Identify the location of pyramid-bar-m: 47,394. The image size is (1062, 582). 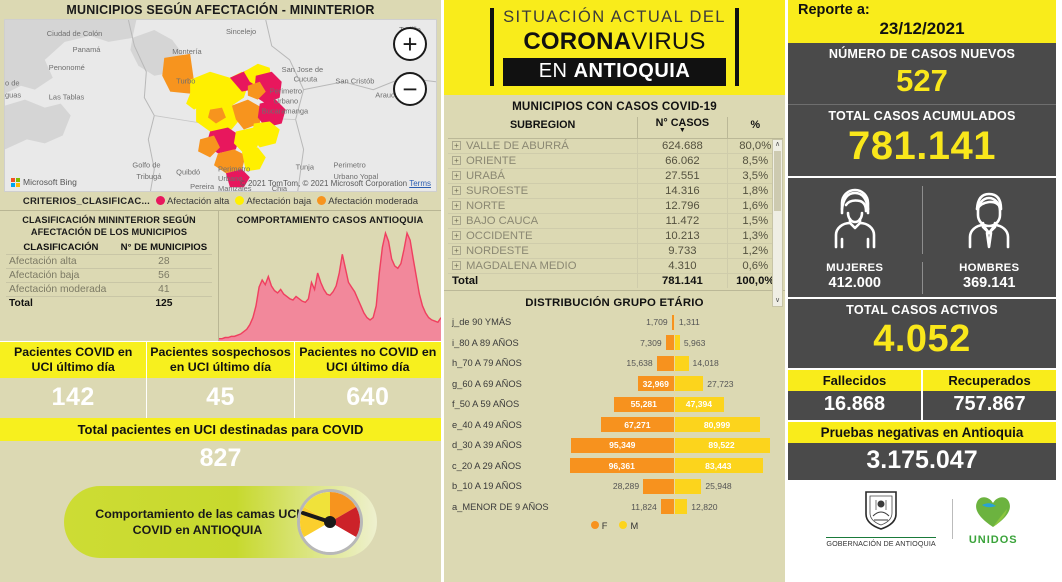
(699, 404).